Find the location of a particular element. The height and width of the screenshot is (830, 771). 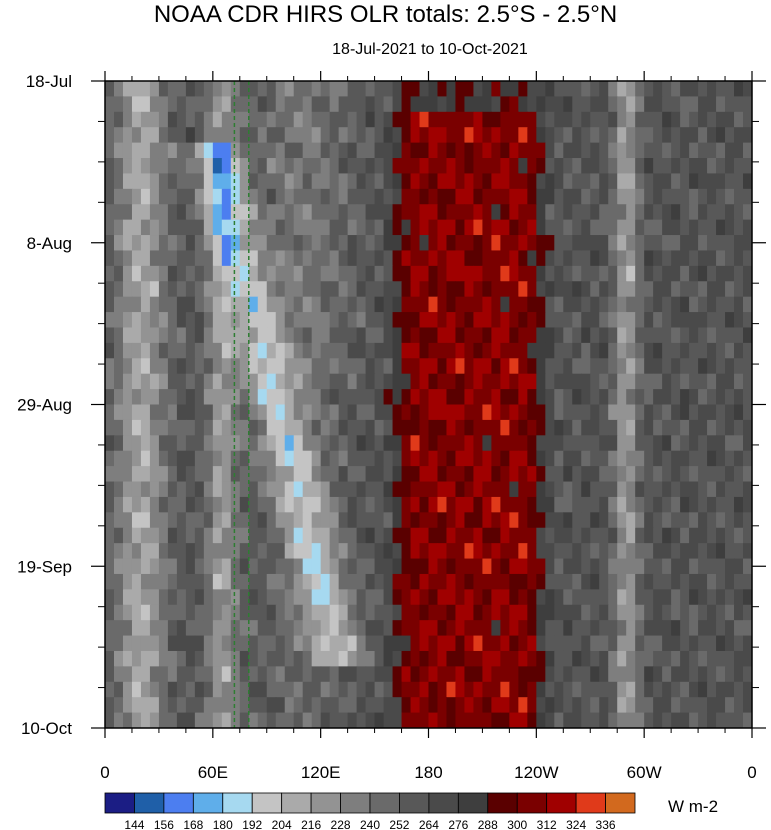

x-tick-label: 60E is located at coordinates (213, 772).